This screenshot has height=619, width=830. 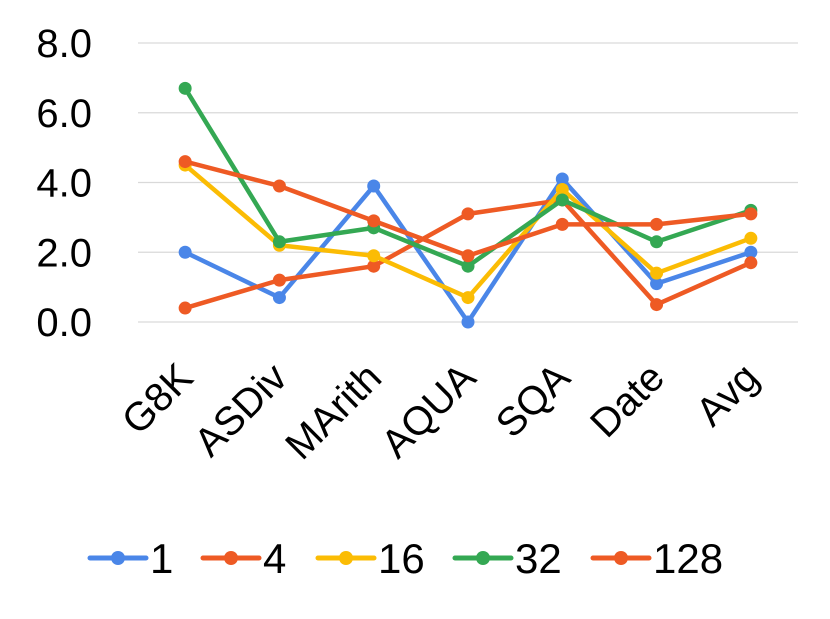 I want to click on legend-item: 128, so click(x=656, y=558).